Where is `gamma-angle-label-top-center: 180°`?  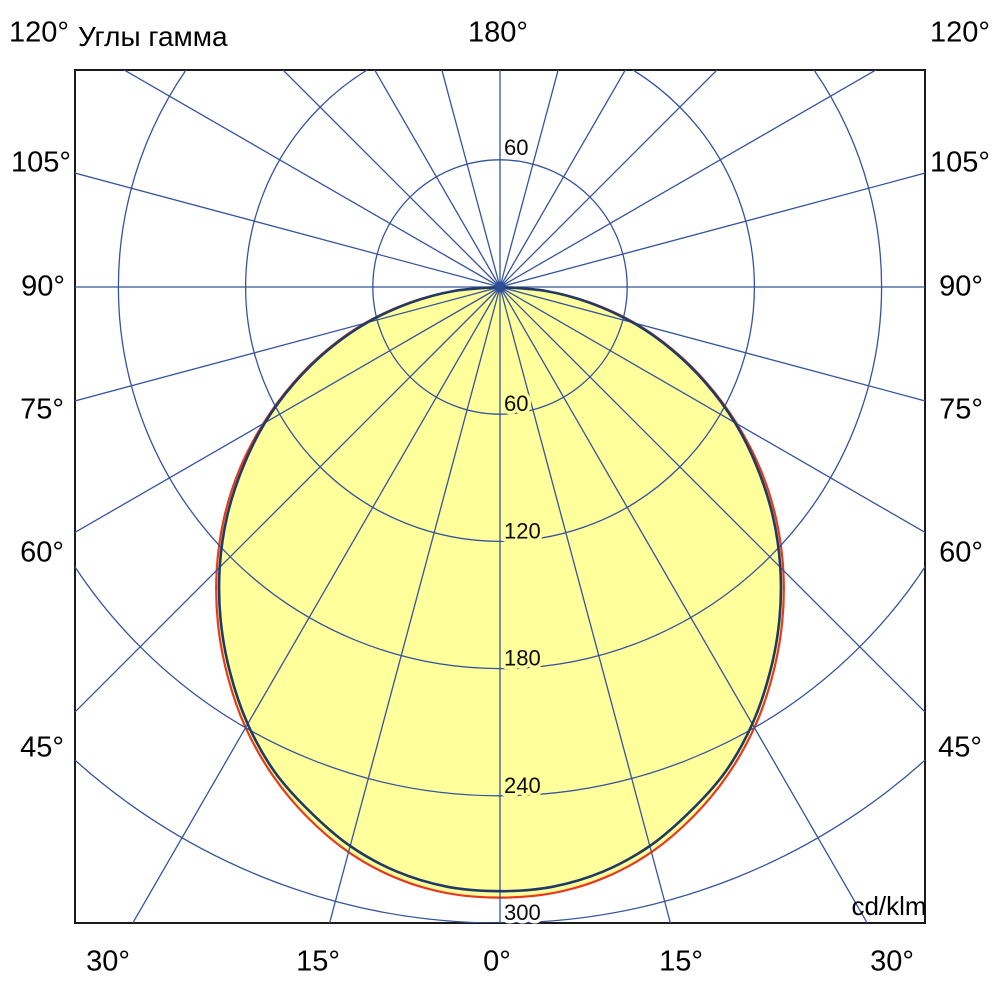 gamma-angle-label-top-center: 180° is located at coordinates (498, 32).